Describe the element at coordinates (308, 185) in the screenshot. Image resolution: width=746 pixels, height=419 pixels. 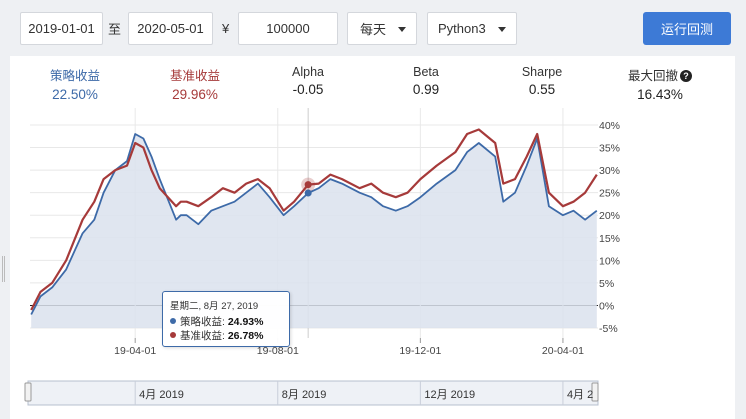
I see `benchmark-hover-marker` at that location.